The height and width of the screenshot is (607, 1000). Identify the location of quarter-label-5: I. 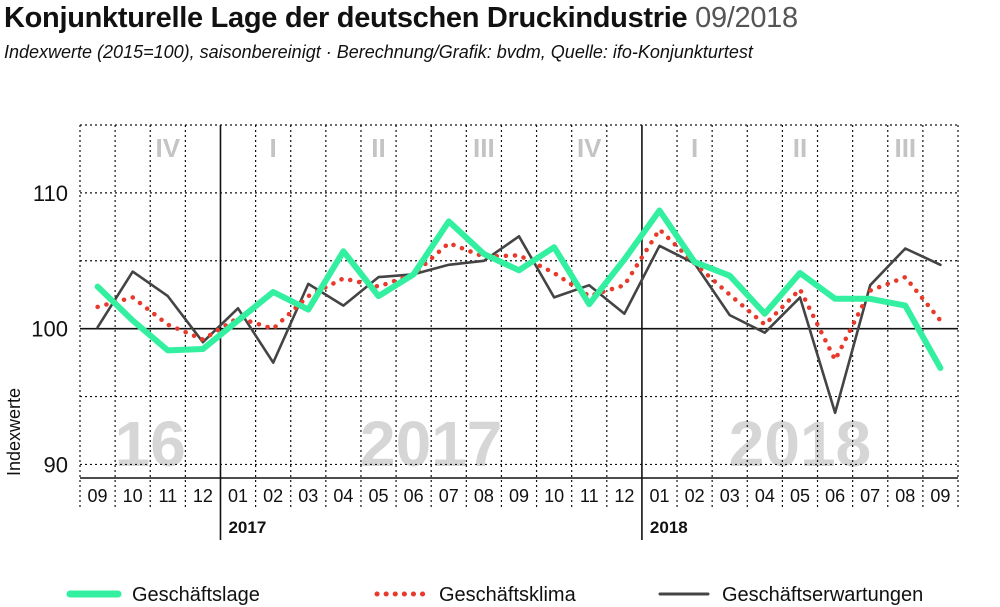
(694, 148).